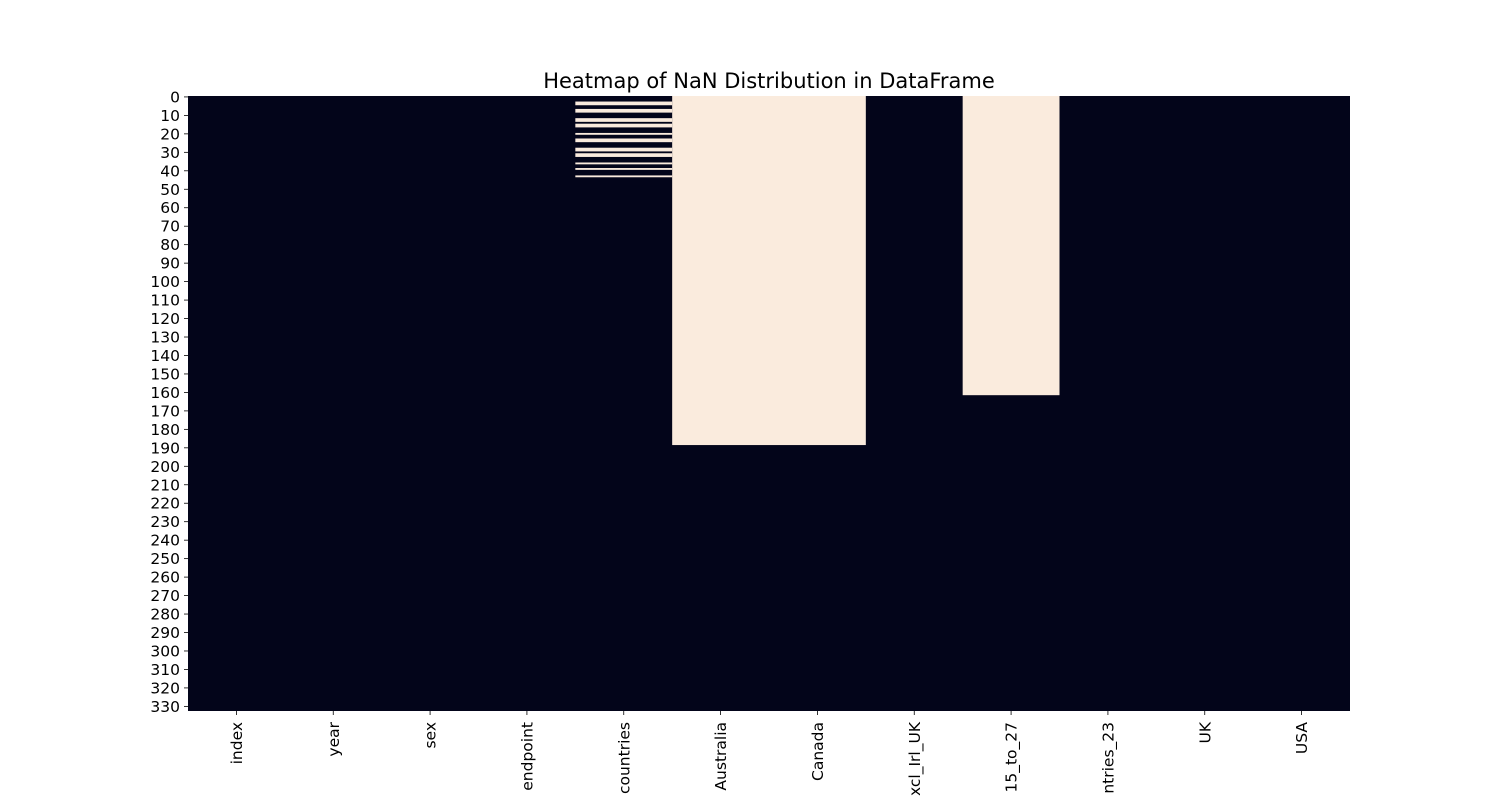 Image resolution: width=1500 pixels, height=800 pixels. What do you see at coordinates (165, 393) in the screenshot?
I see `y-tick-label: 160` at bounding box center [165, 393].